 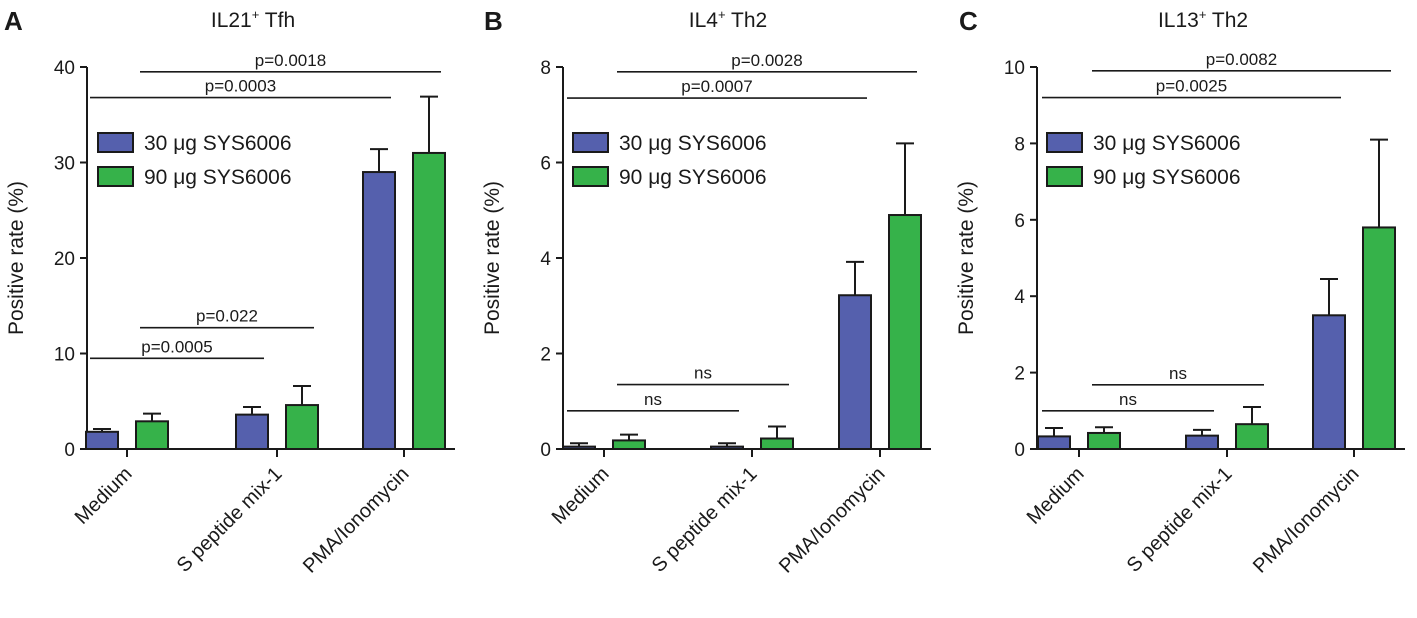 I want to click on panel-letter: C, so click(x=968, y=21).